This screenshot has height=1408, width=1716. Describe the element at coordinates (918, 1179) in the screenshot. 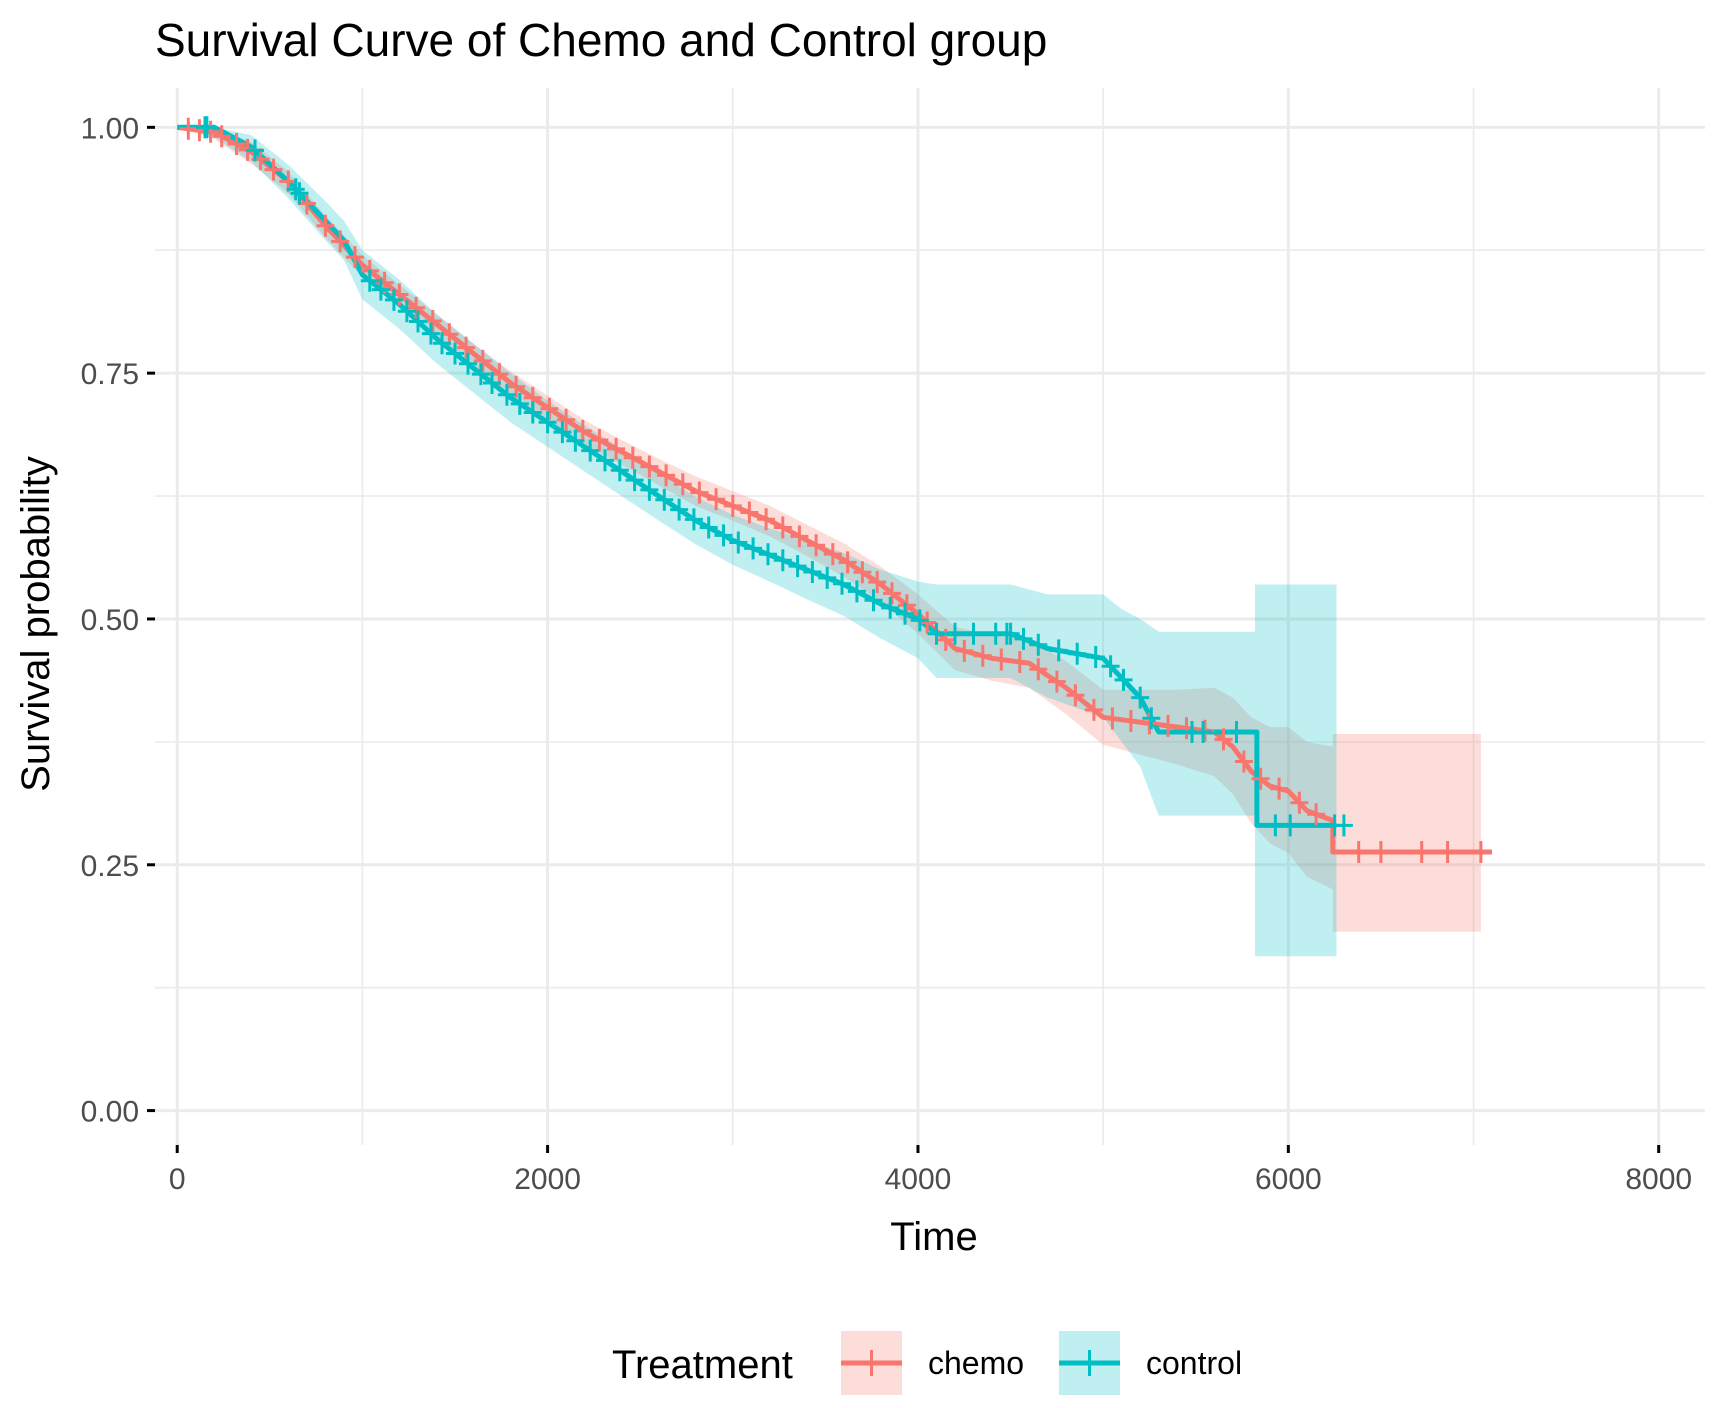

I see `x-tick-label: 4000` at that location.